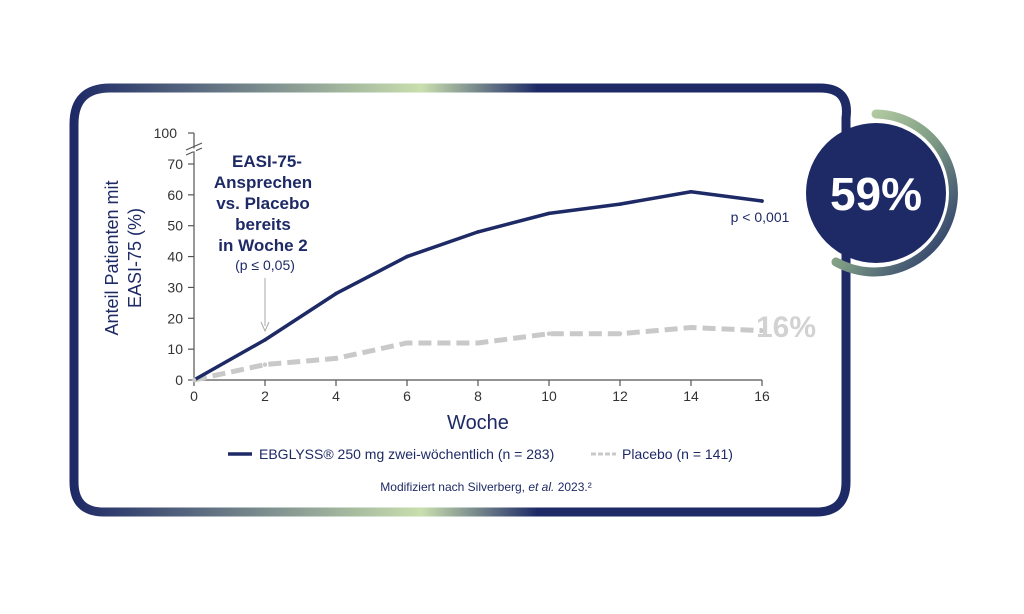  I want to click on annotation-arrowhead, so click(265, 327).